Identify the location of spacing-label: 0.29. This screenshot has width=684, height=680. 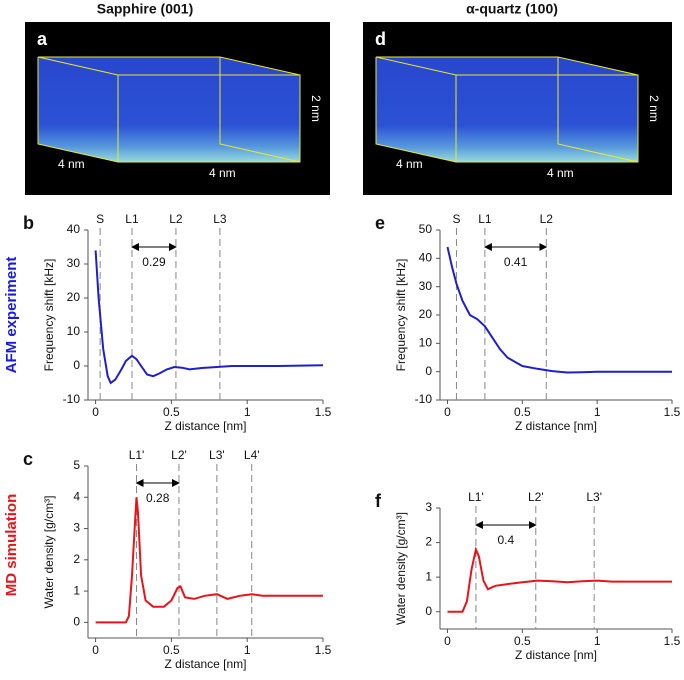
(154, 262).